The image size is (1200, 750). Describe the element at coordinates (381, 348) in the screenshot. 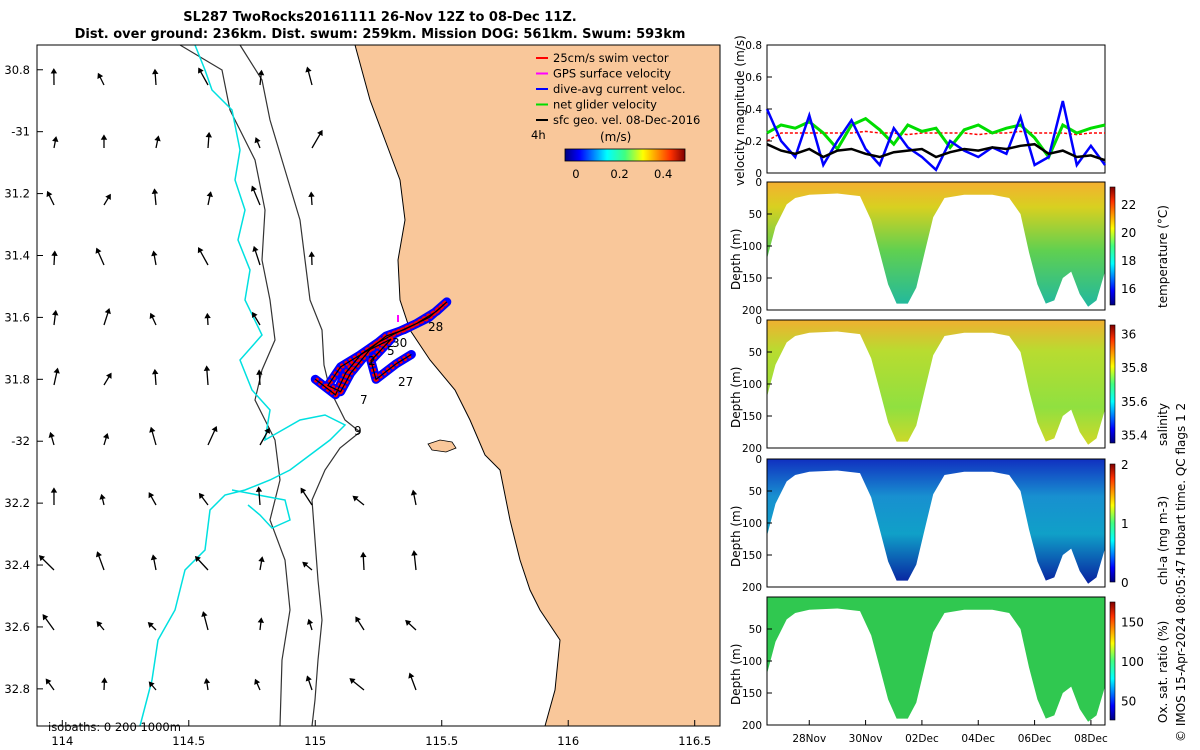

I see `glider-track-line` at that location.